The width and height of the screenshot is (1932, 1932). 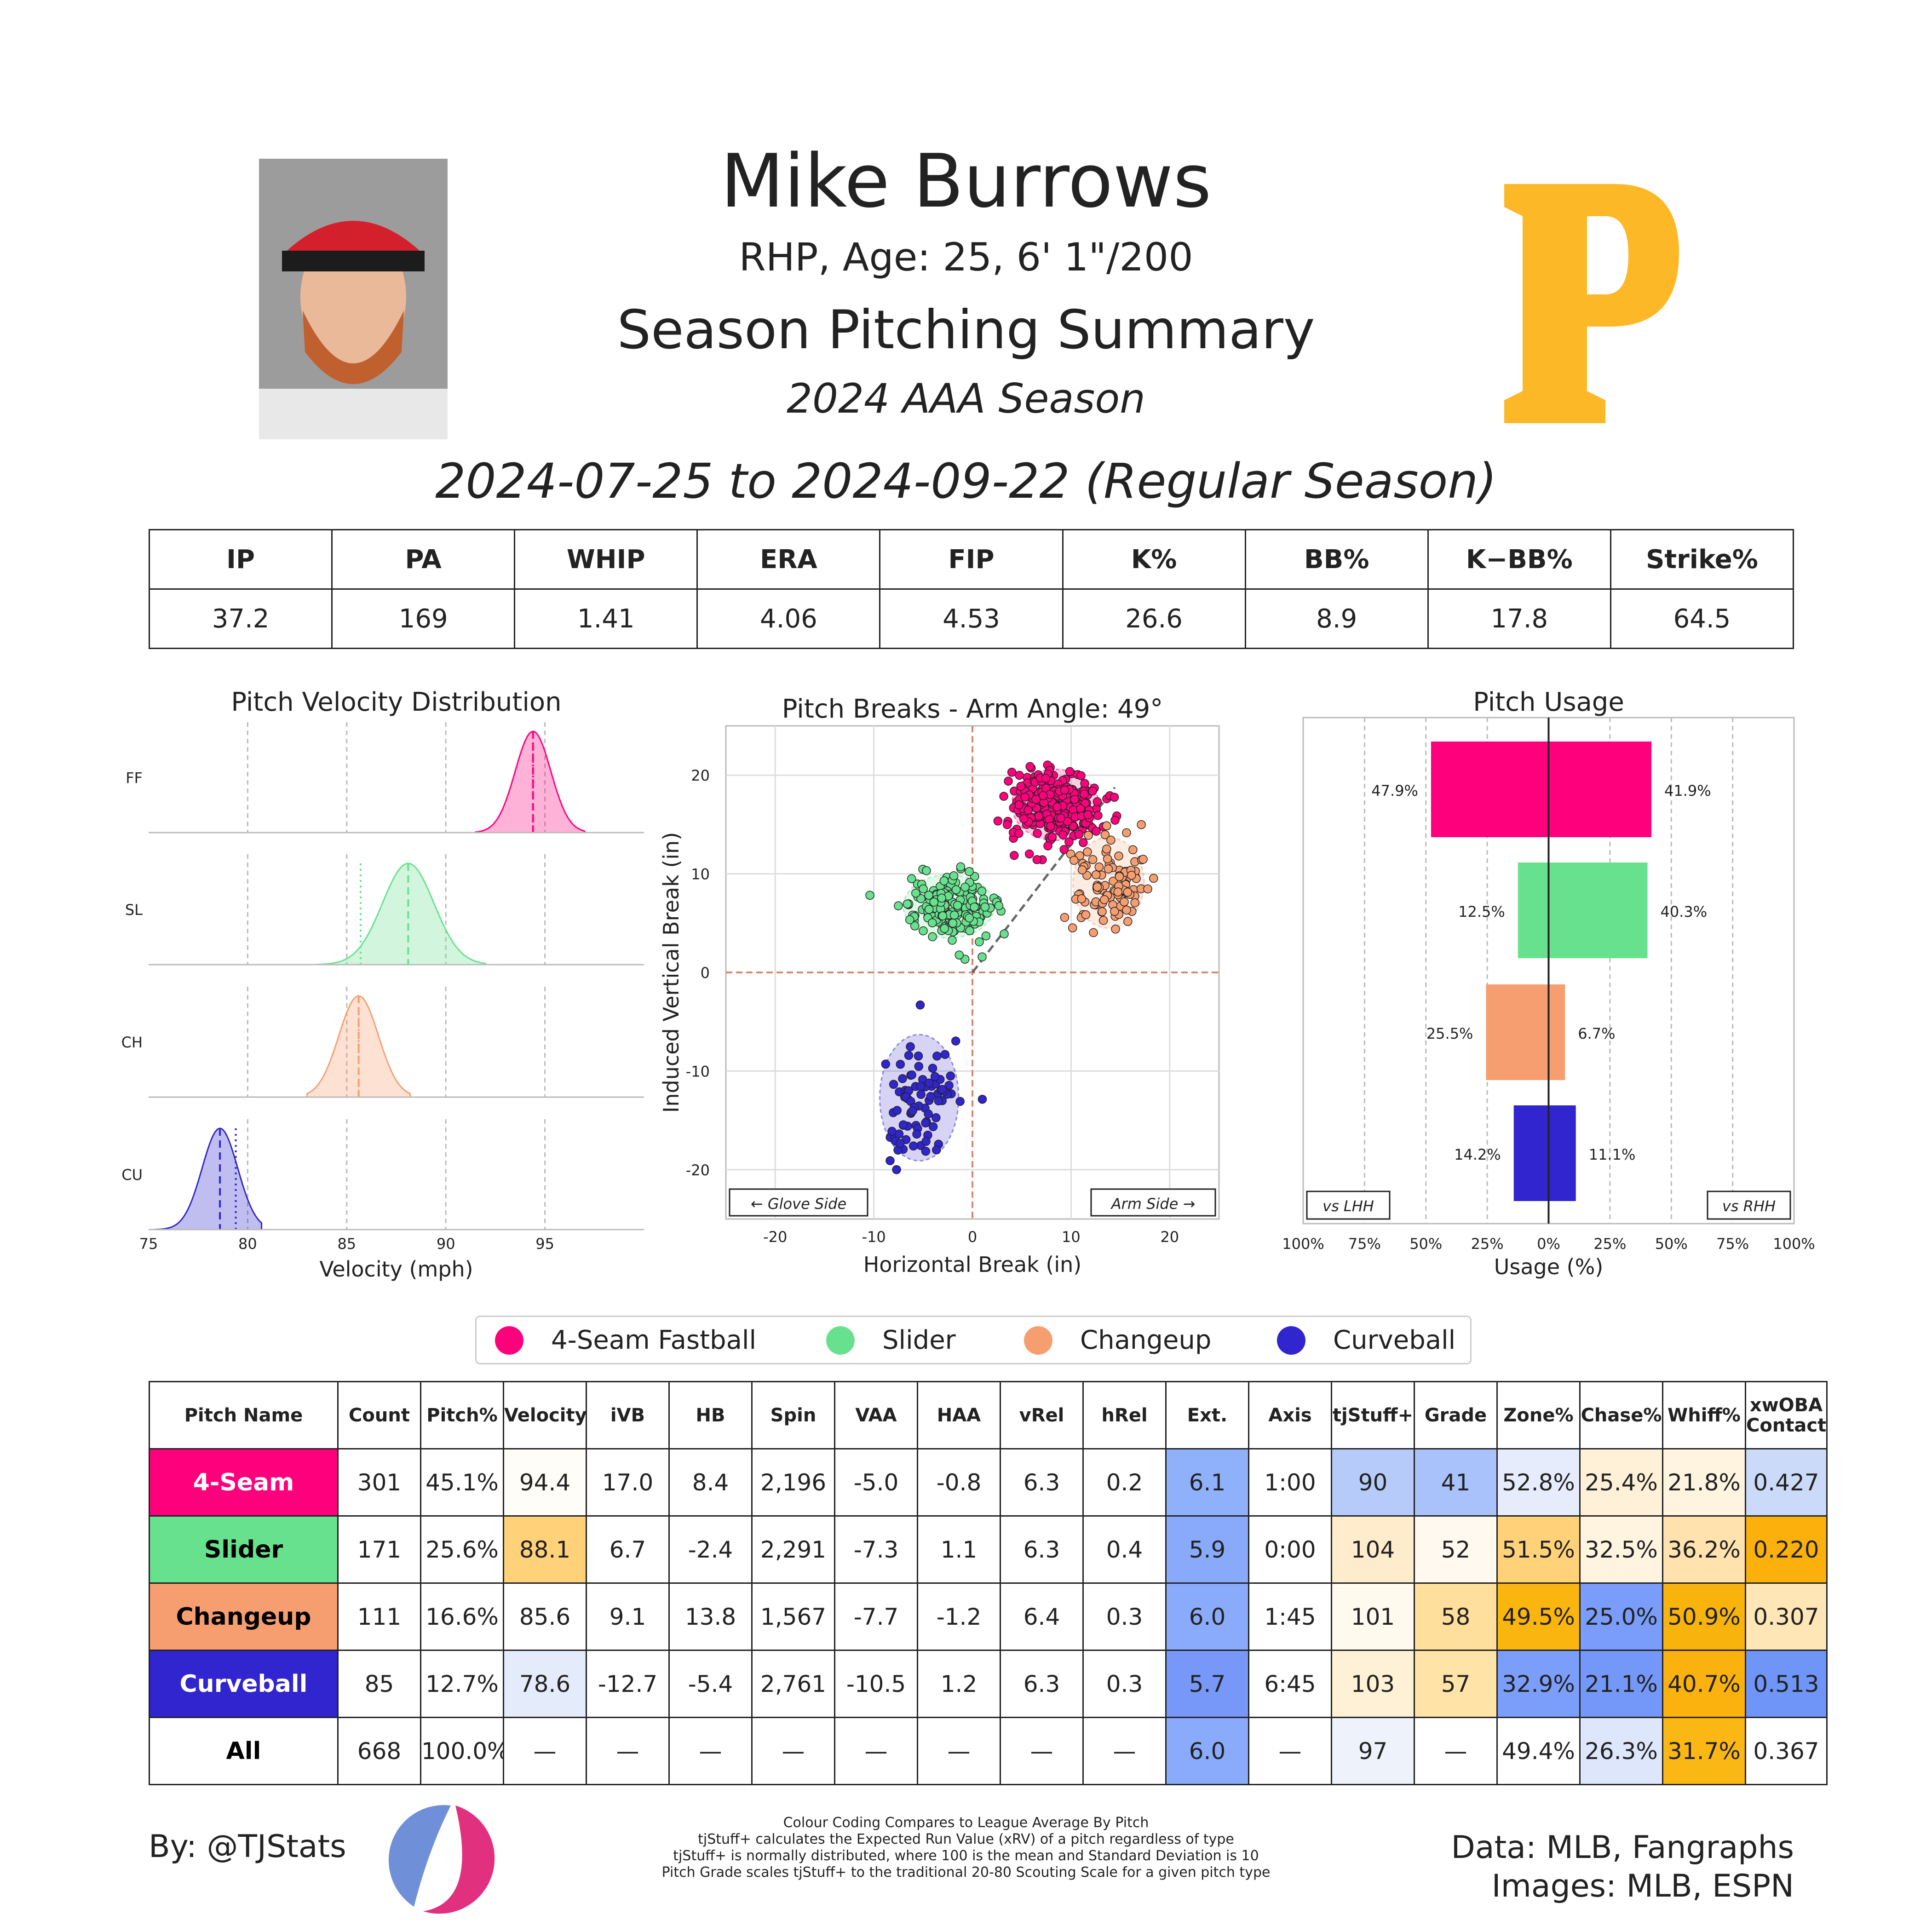 I want to click on pitch-metric-cell: 57, so click(x=1456, y=1684).